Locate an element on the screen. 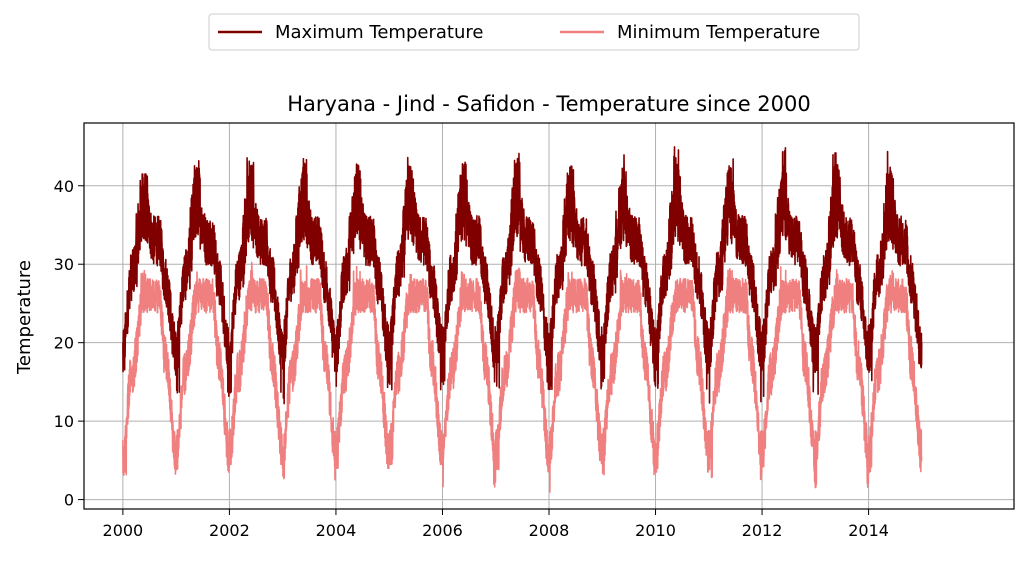 The width and height of the screenshot is (1029, 562). x-tick-label-2004: 2004 is located at coordinates (336, 530).